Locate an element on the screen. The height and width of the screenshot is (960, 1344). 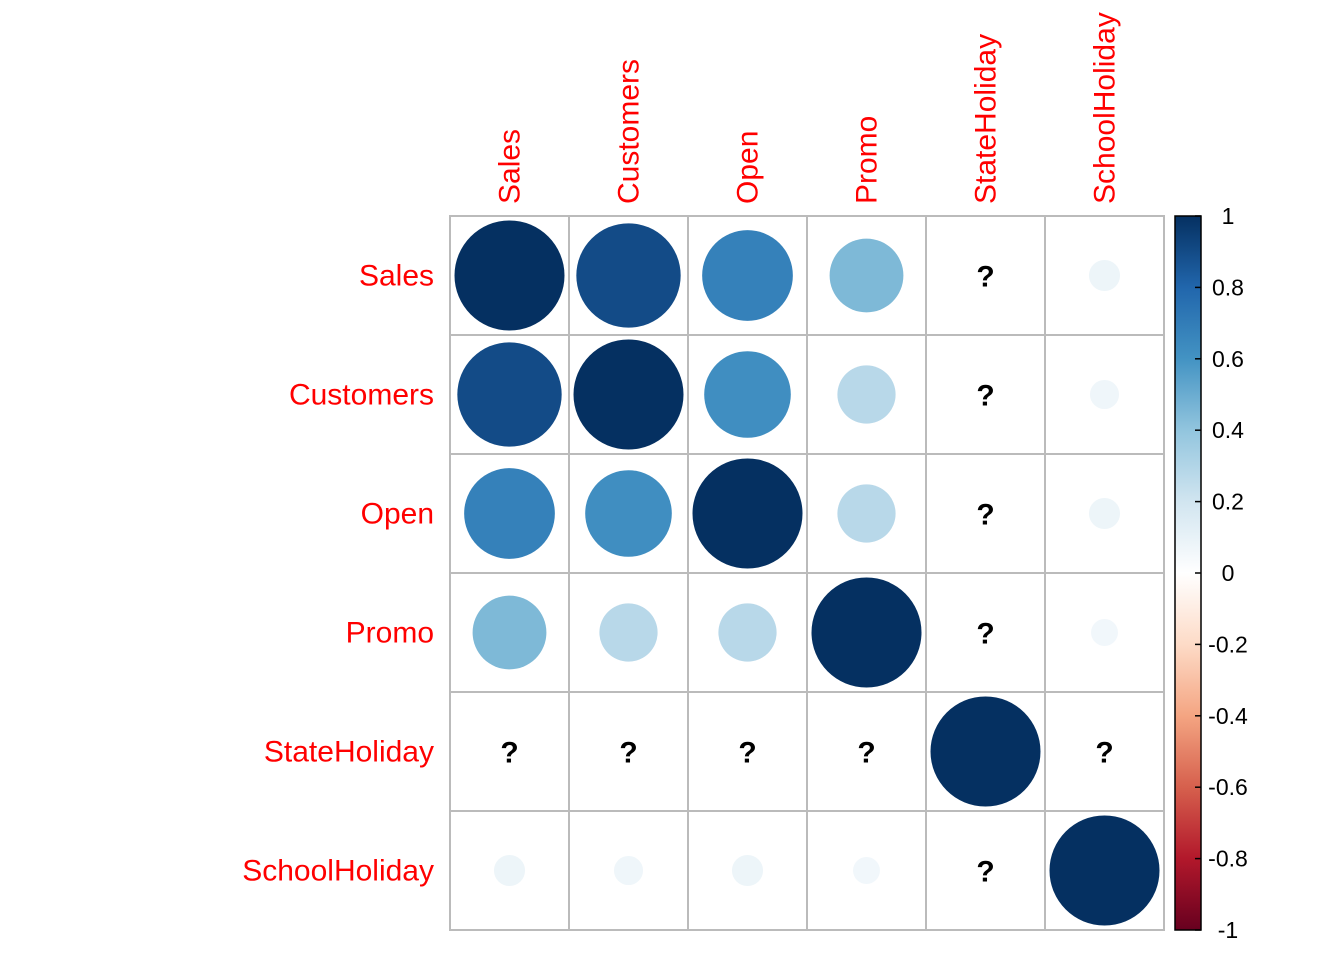
colorbar-tick-label: 0.4 is located at coordinates (1228, 430).